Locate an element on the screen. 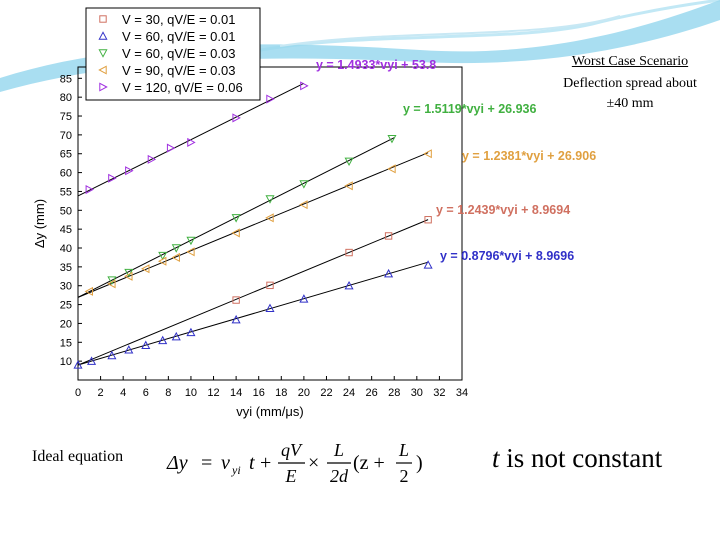 This screenshot has width=720, height=540. y-tick-label: 60 is located at coordinates (66, 174).